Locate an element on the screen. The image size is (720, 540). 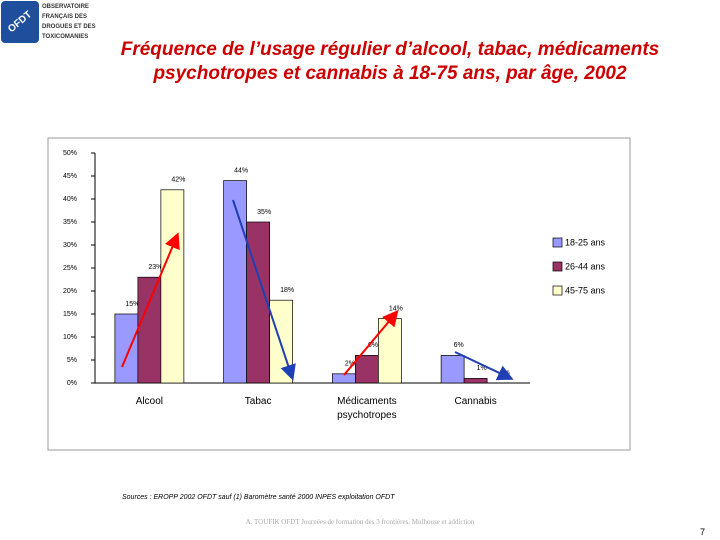
value-label: 44% is located at coordinates (241, 170).